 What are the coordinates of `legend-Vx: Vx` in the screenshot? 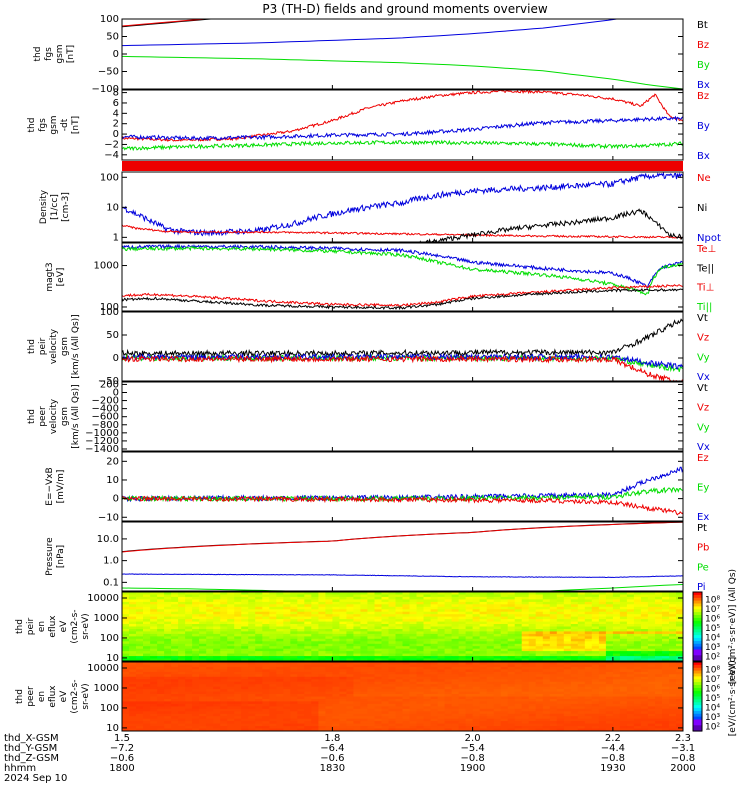 It's located at (703, 377).